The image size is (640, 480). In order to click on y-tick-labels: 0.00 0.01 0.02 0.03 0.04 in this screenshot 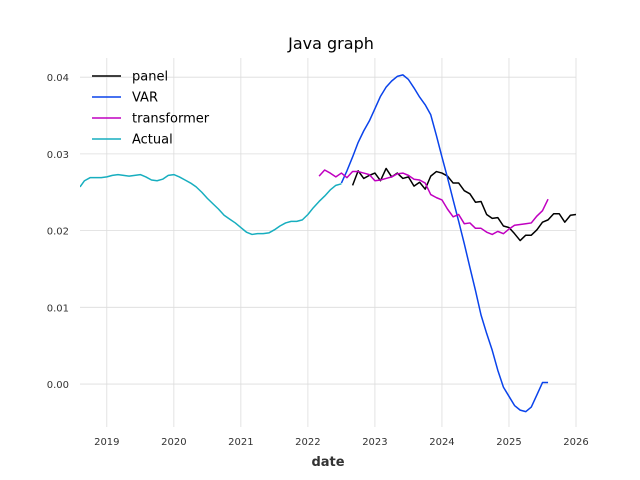, I will do `click(58, 232)`.